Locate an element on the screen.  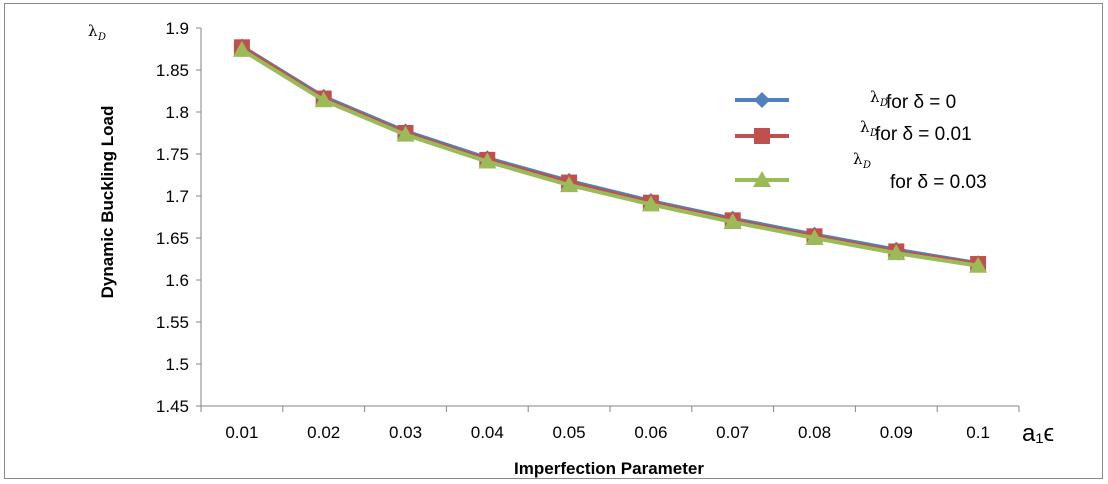
y-tick-label: 1.85 is located at coordinates (172, 70).